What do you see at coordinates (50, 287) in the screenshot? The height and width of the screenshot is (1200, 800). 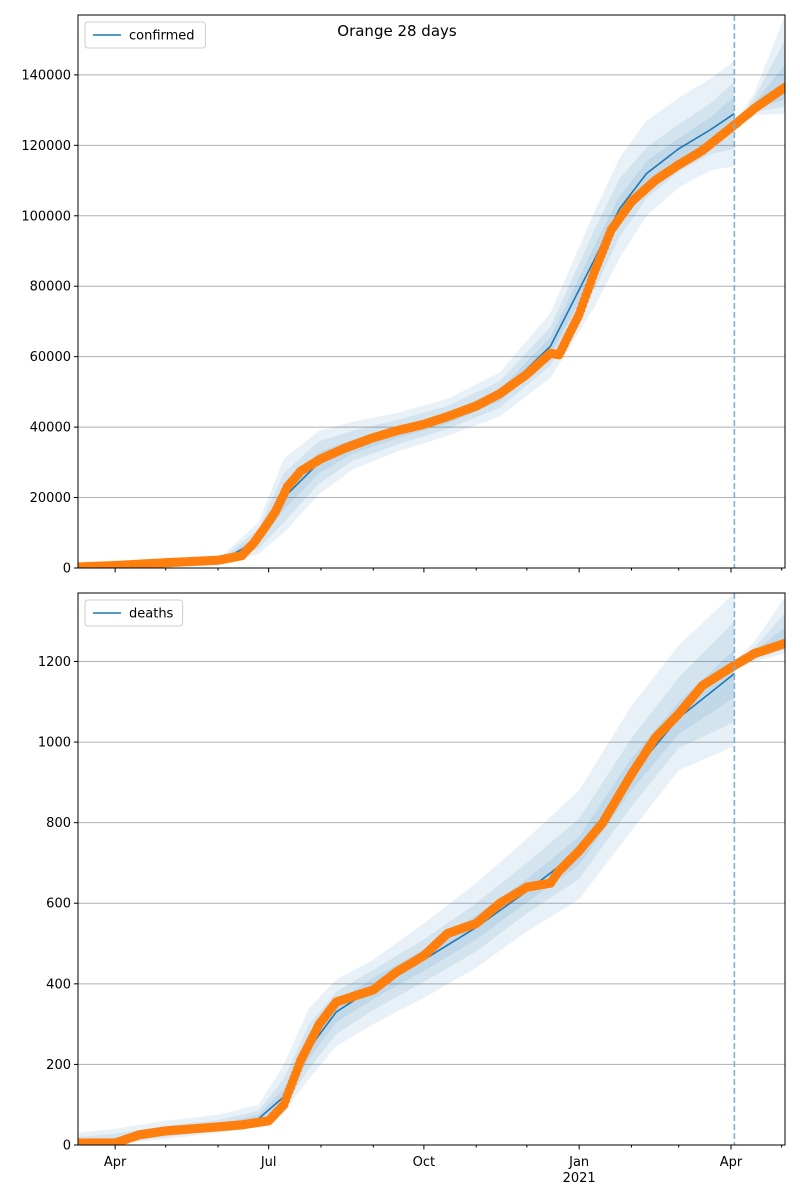 I see `y-tick-label: 80000` at bounding box center [50, 287].